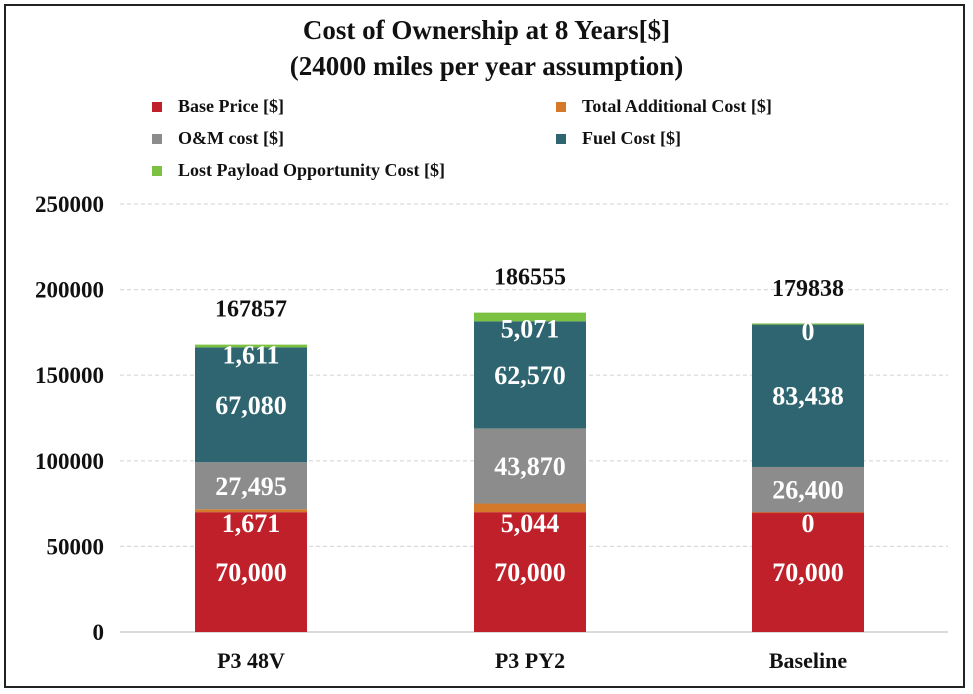 This screenshot has width=973, height=694. What do you see at coordinates (530, 317) in the screenshot?
I see `bar-segment-lost-payload-opportunity-cost-p3-py2` at bounding box center [530, 317].